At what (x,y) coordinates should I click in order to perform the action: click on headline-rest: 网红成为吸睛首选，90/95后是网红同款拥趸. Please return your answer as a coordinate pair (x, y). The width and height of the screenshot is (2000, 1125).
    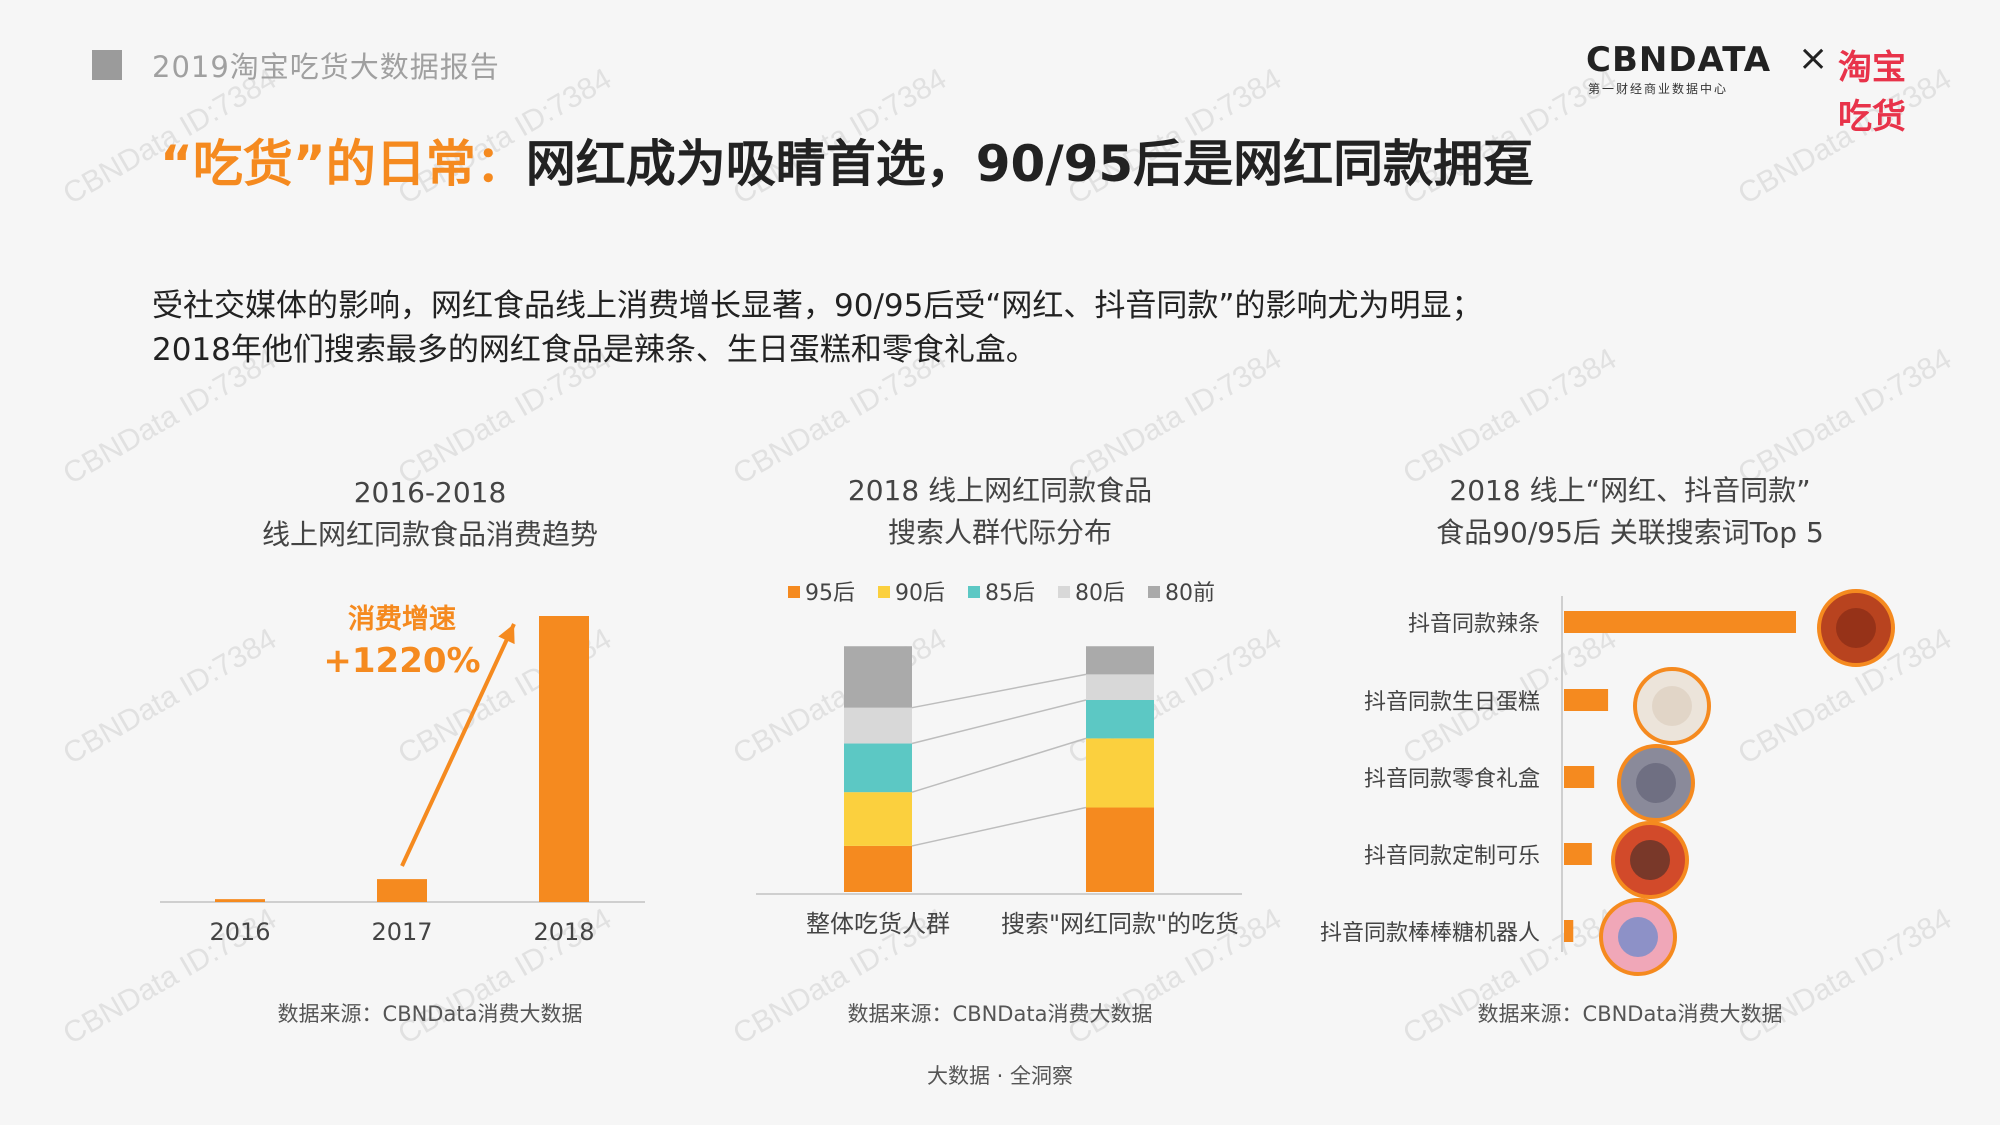
    Looking at the image, I should click on (1029, 164).